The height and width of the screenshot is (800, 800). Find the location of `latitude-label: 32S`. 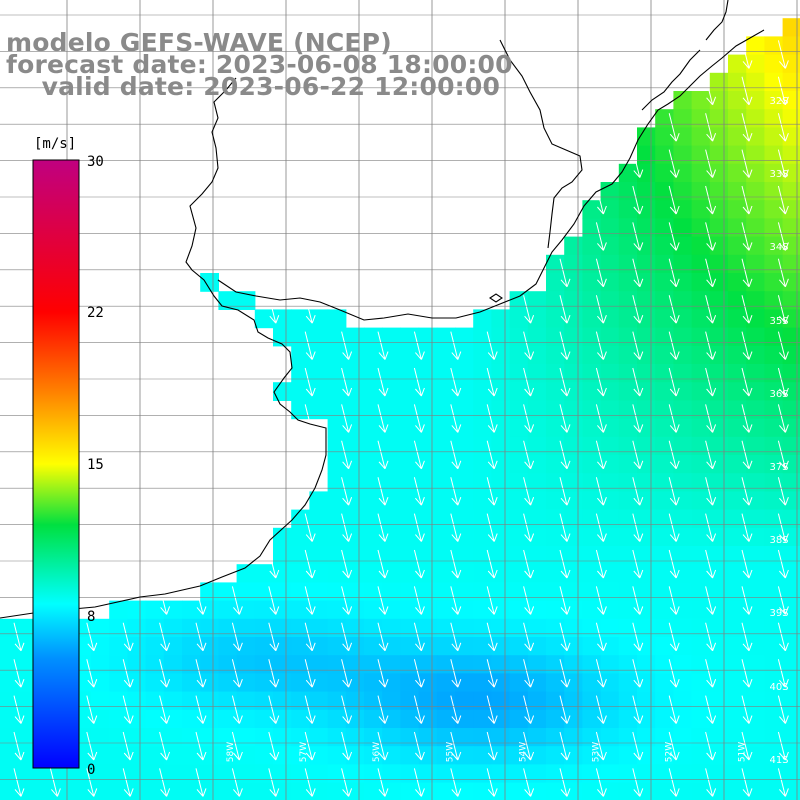

latitude-label: 32S is located at coordinates (778, 101).